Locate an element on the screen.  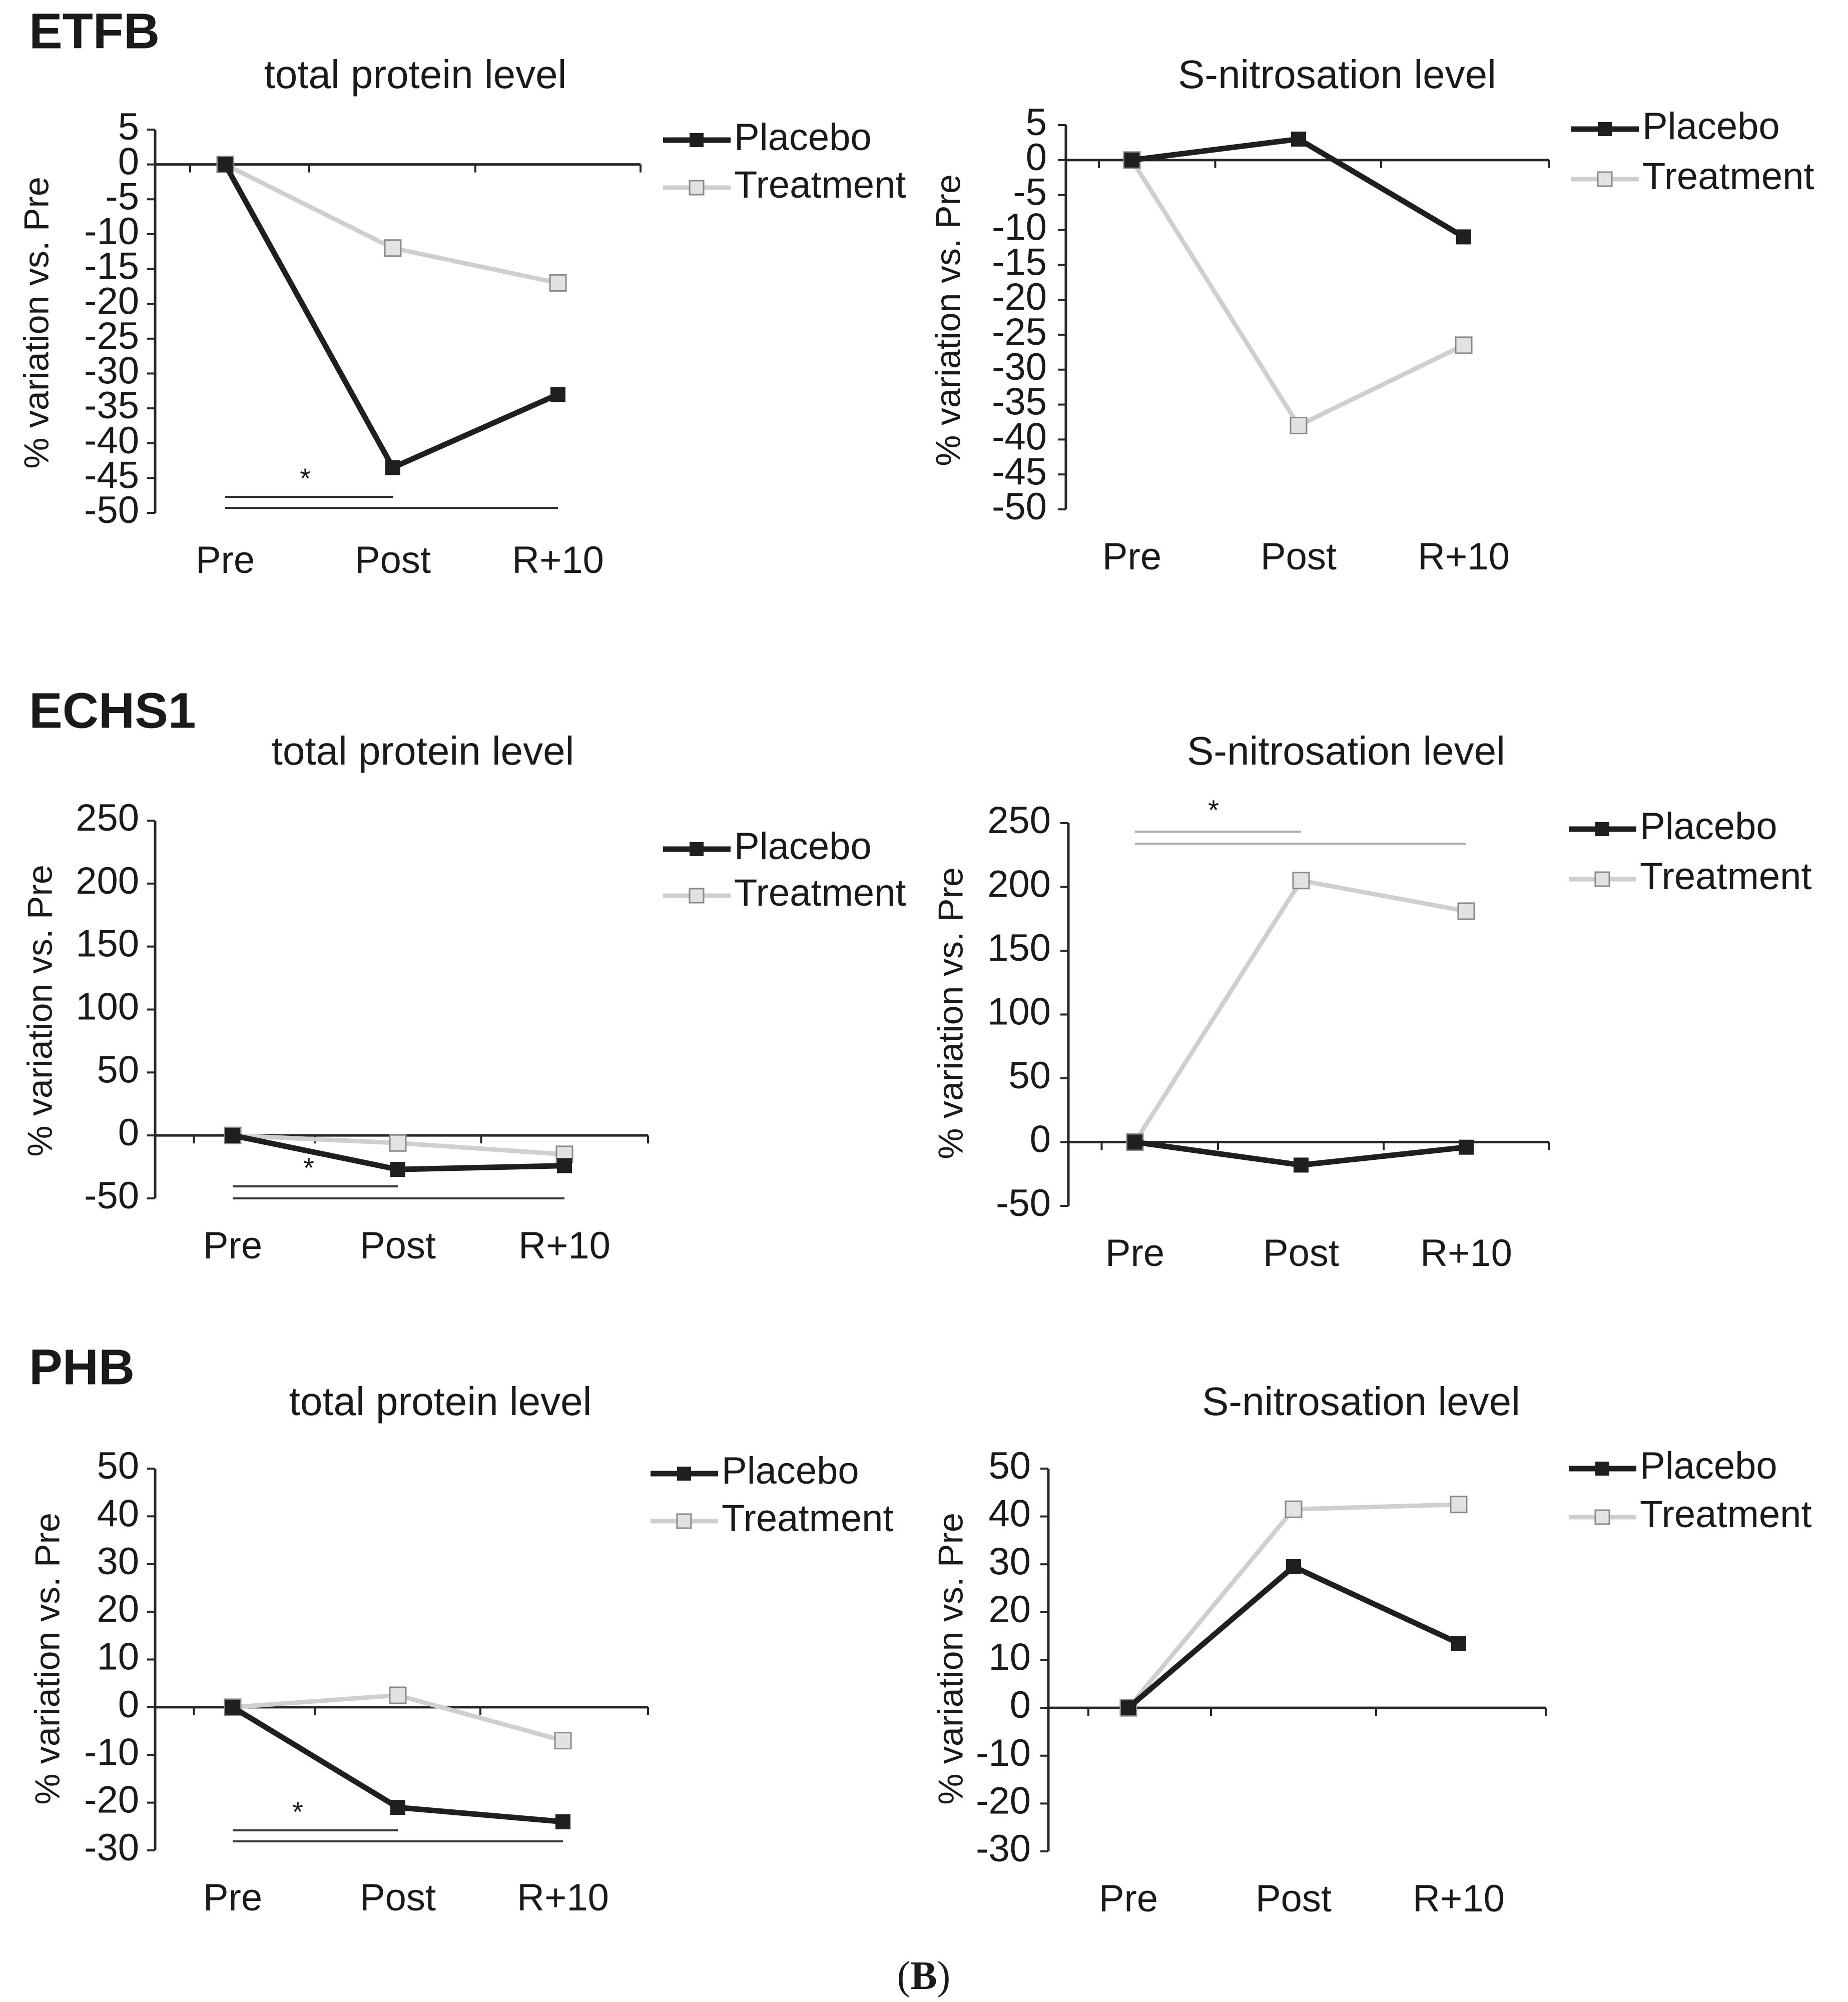
y-tick-label: -25 is located at coordinates (1020, 332).